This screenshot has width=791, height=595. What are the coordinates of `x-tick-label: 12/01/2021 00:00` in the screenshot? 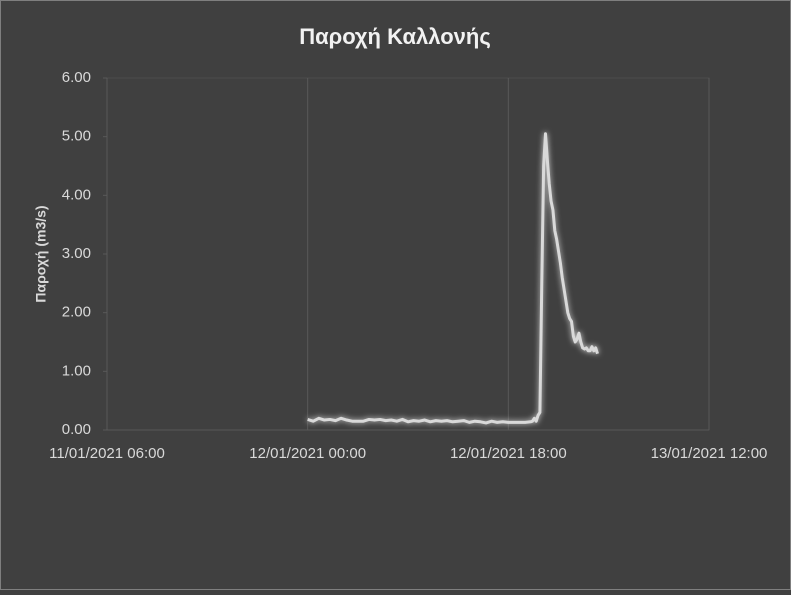 It's located at (307, 453).